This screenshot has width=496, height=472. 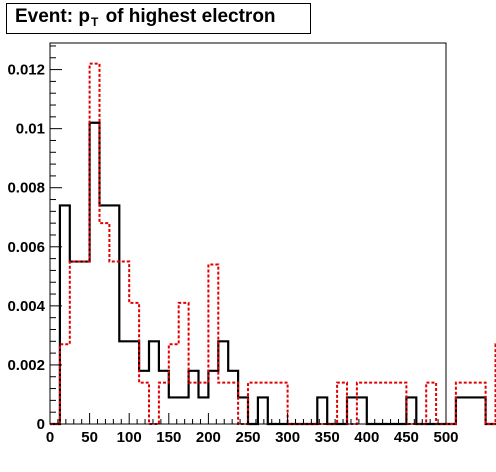 What do you see at coordinates (247, 437) in the screenshot?
I see `x-tick-label: 250` at bounding box center [247, 437].